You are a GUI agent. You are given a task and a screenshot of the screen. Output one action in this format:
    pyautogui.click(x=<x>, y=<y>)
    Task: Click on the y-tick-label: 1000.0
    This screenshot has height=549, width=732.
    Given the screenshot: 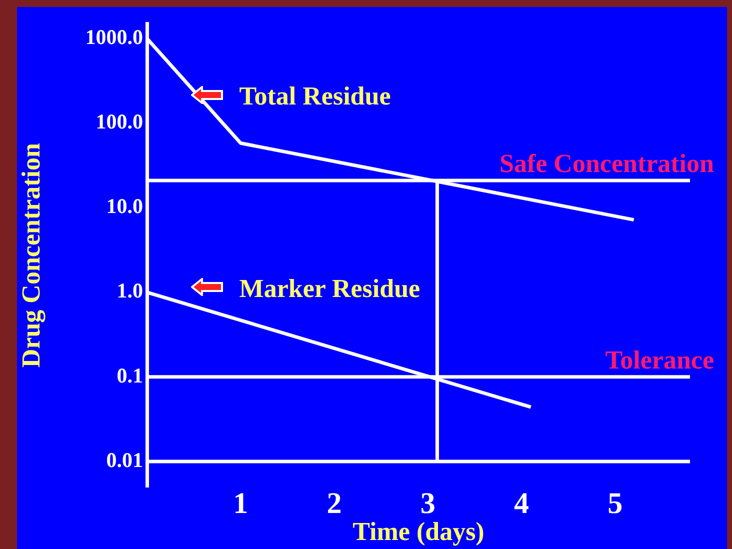 What is the action you would take?
    pyautogui.click(x=114, y=36)
    